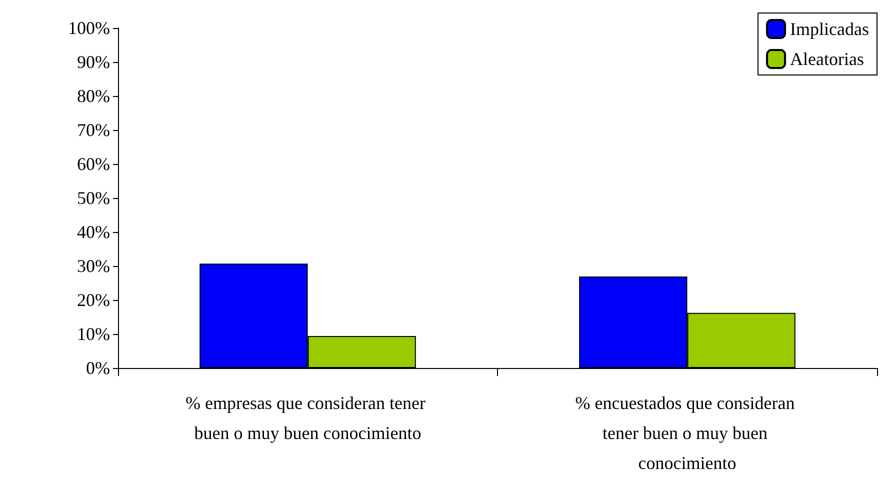 The height and width of the screenshot is (500, 890). What do you see at coordinates (827, 59) in the screenshot?
I see `legend-label: Aleatorias` at bounding box center [827, 59].